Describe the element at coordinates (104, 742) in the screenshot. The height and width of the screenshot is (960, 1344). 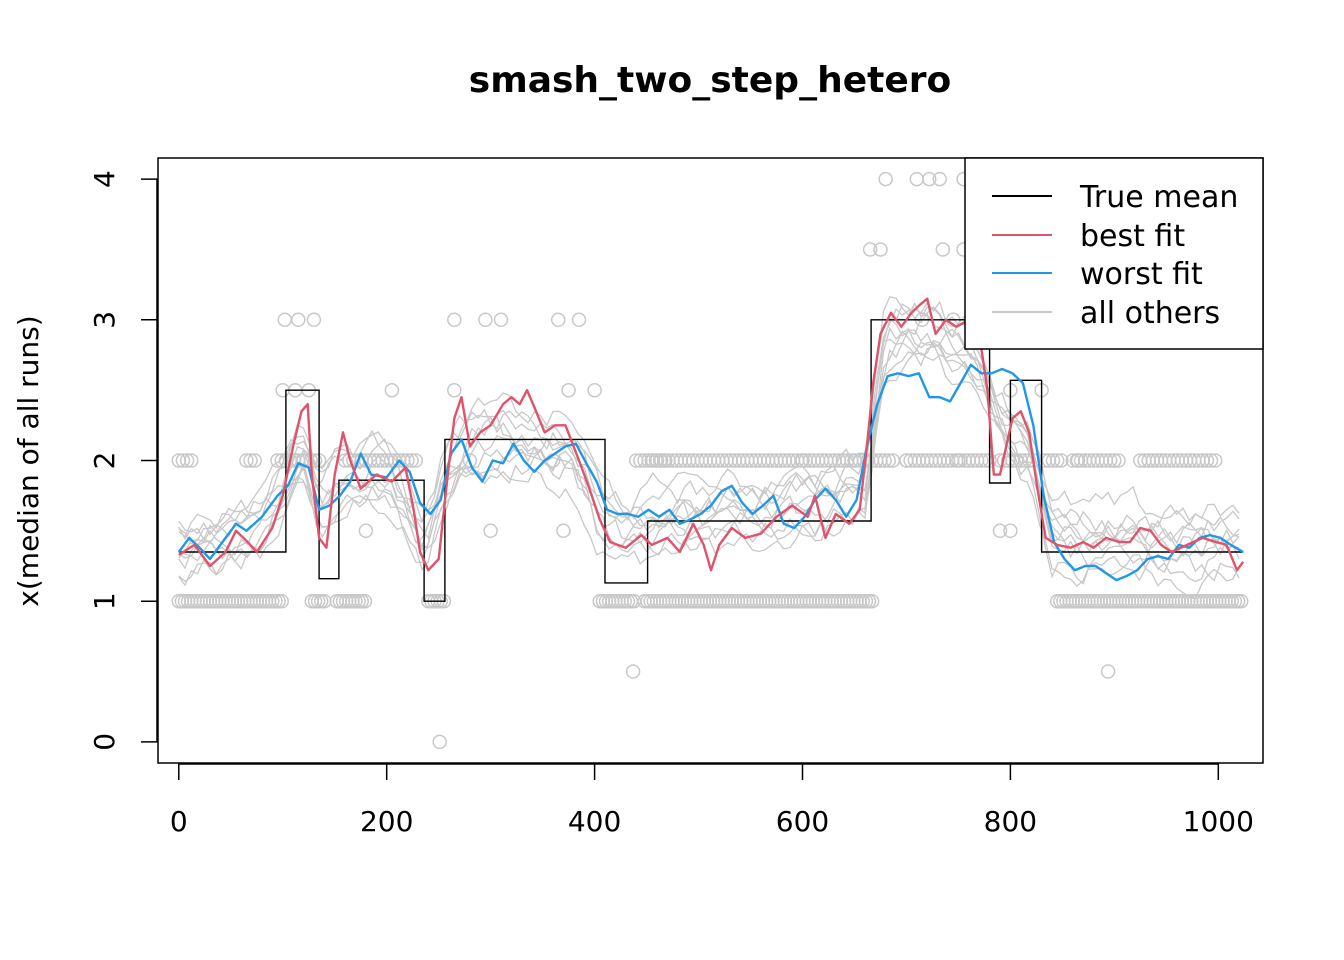
I see `y-tick-label: 0` at that location.